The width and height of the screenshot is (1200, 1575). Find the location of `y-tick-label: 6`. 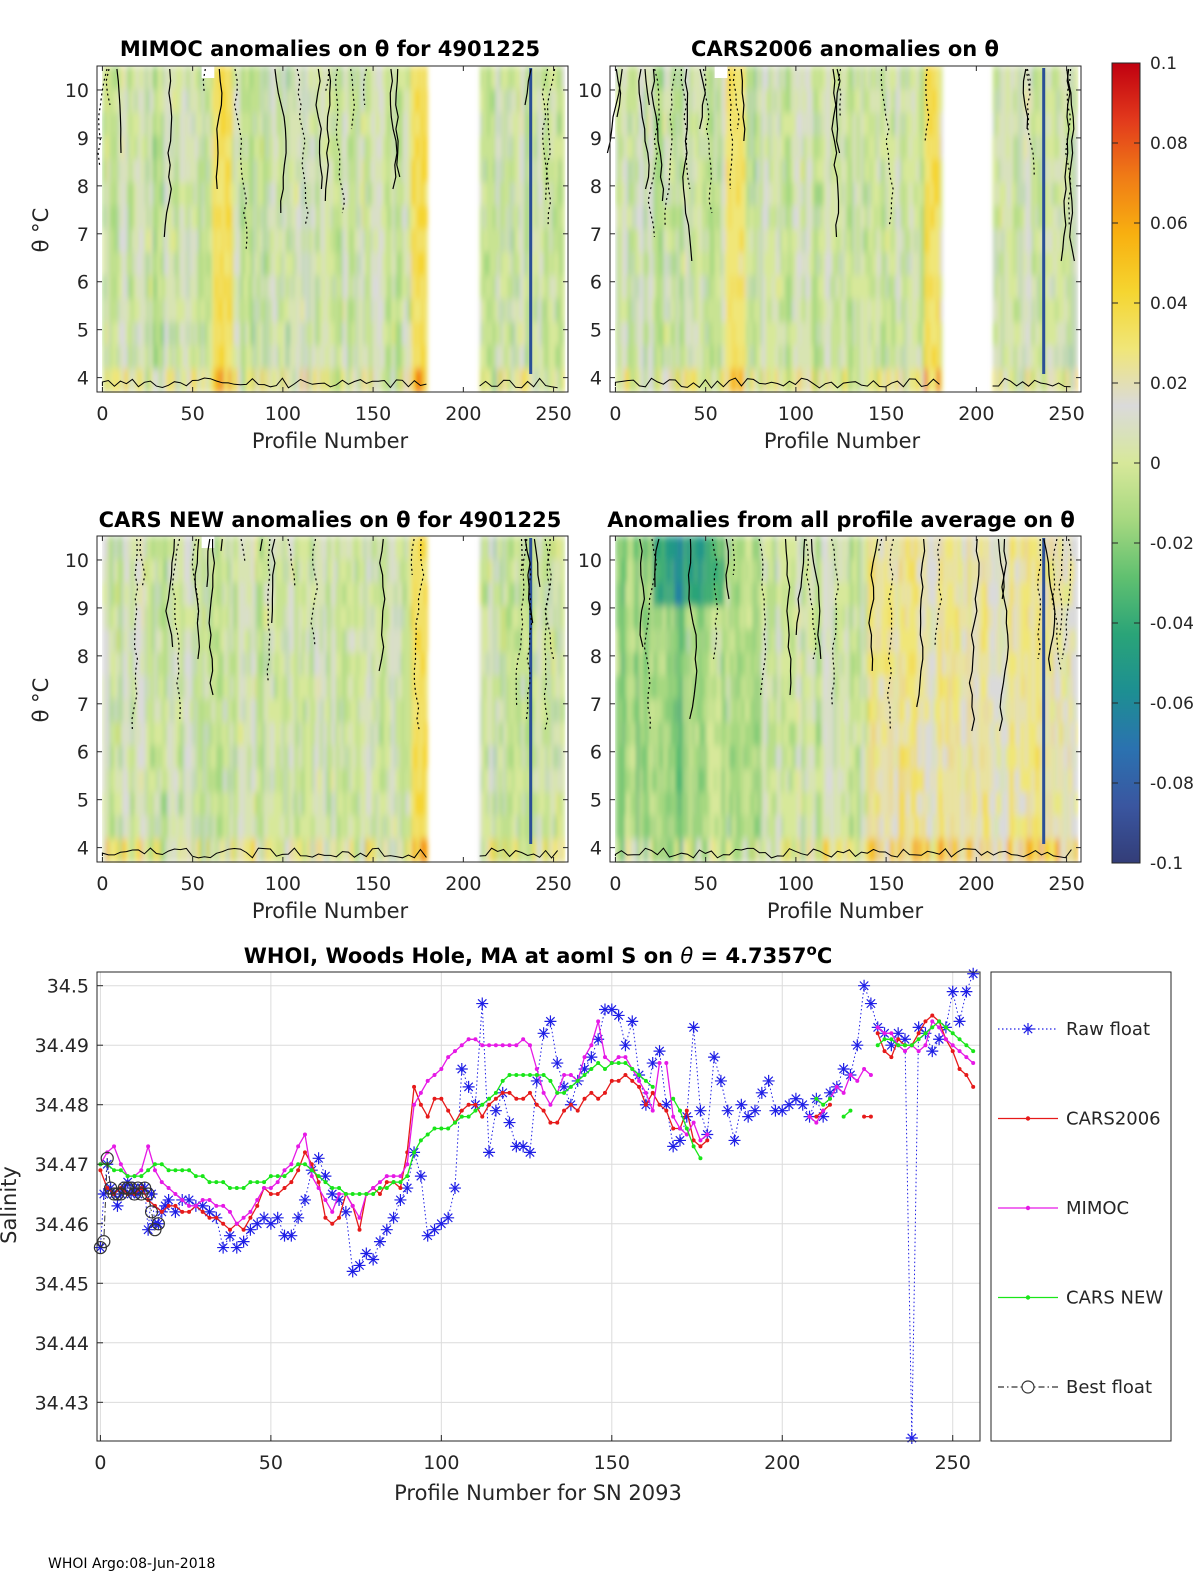

y-tick-label: 6 is located at coordinates (83, 283).